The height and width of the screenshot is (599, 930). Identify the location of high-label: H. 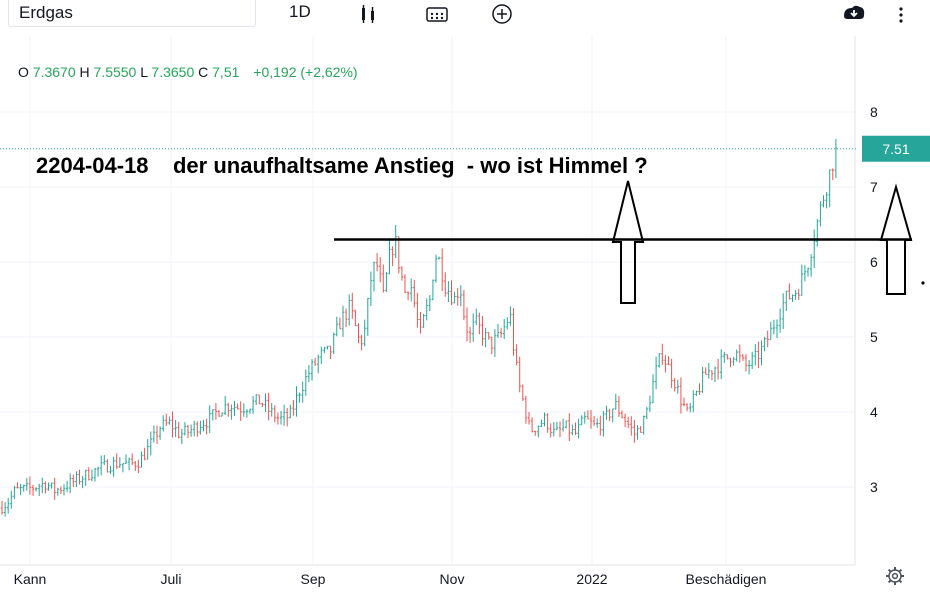
(84, 72).